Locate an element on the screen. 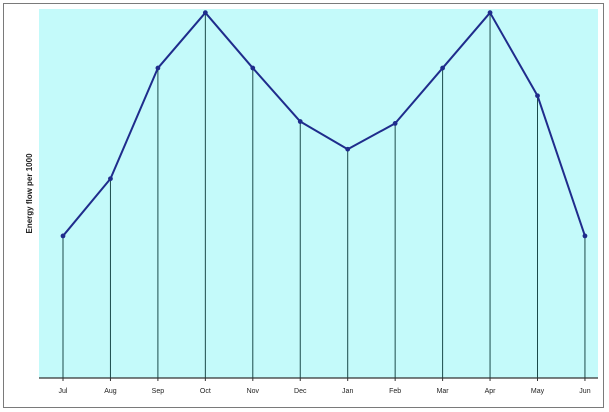  data-point-feb is located at coordinates (395, 123).